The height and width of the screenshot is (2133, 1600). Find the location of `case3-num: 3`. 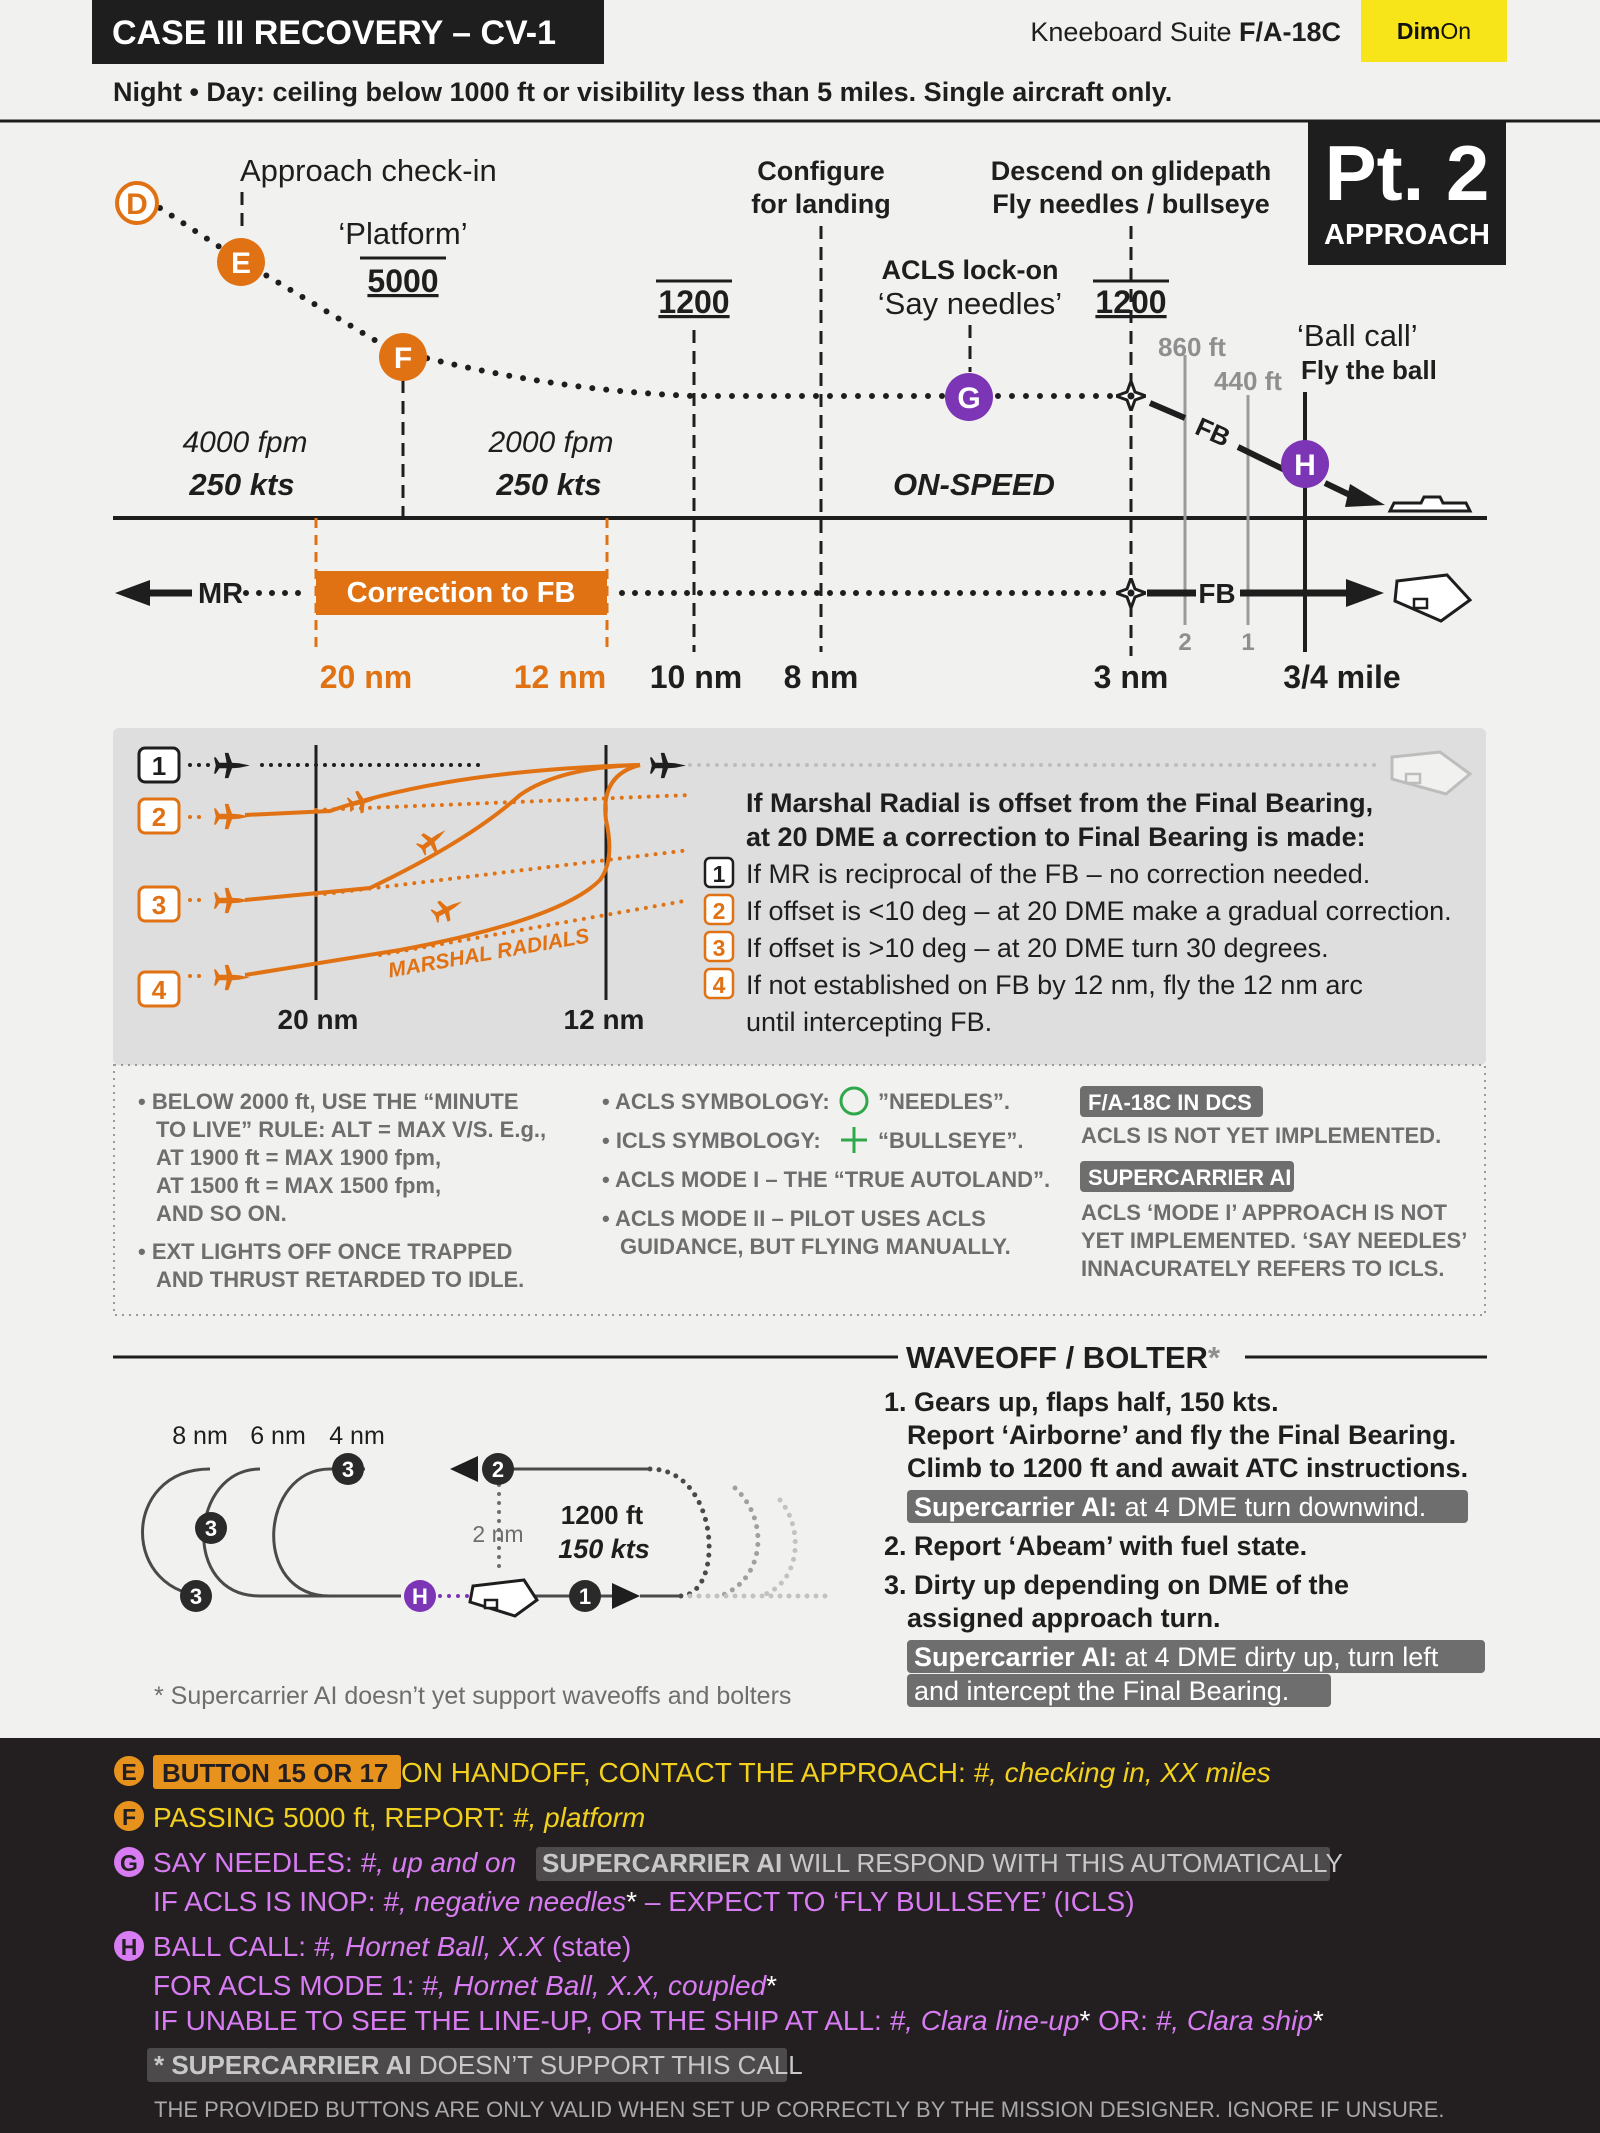

case3-num: 3 is located at coordinates (159, 905).